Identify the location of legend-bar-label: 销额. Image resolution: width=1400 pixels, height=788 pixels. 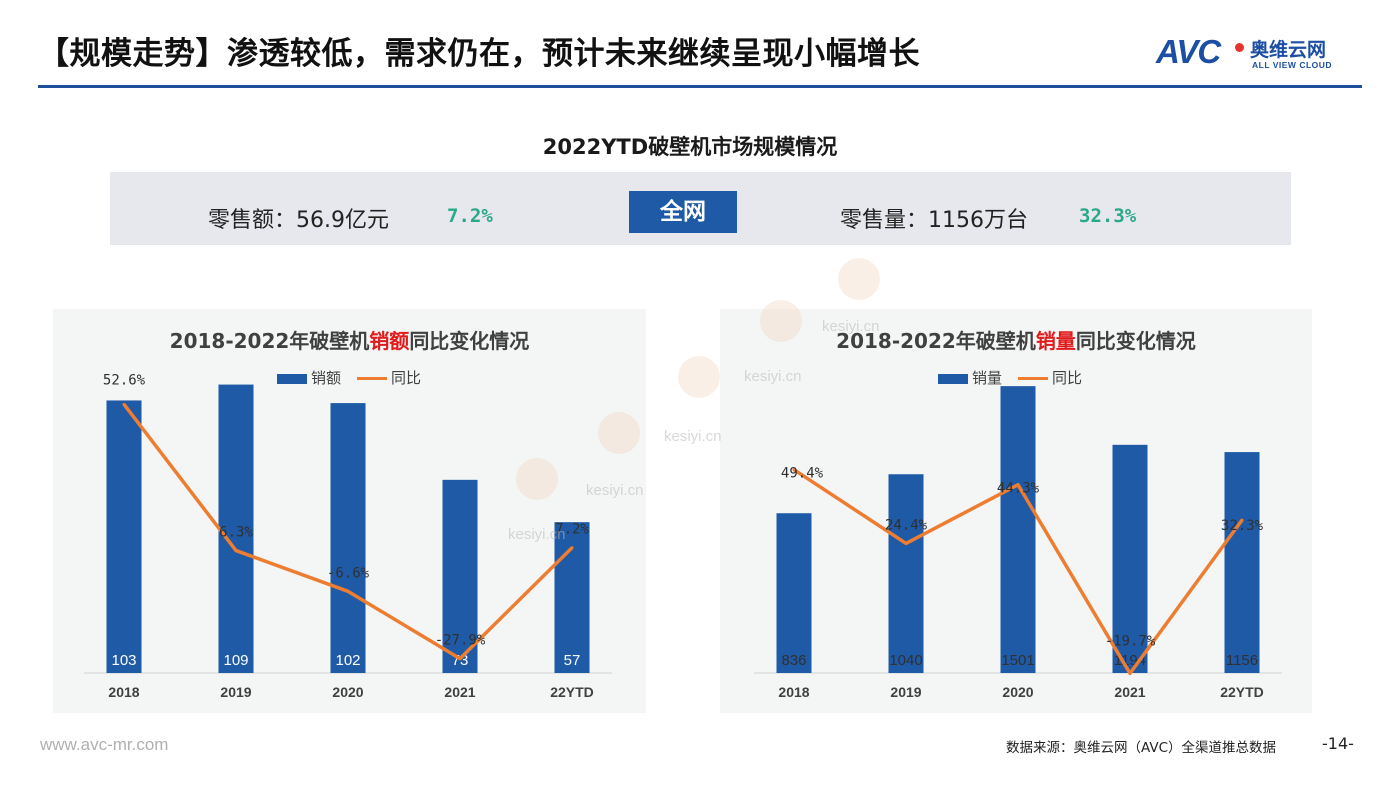
(326, 378).